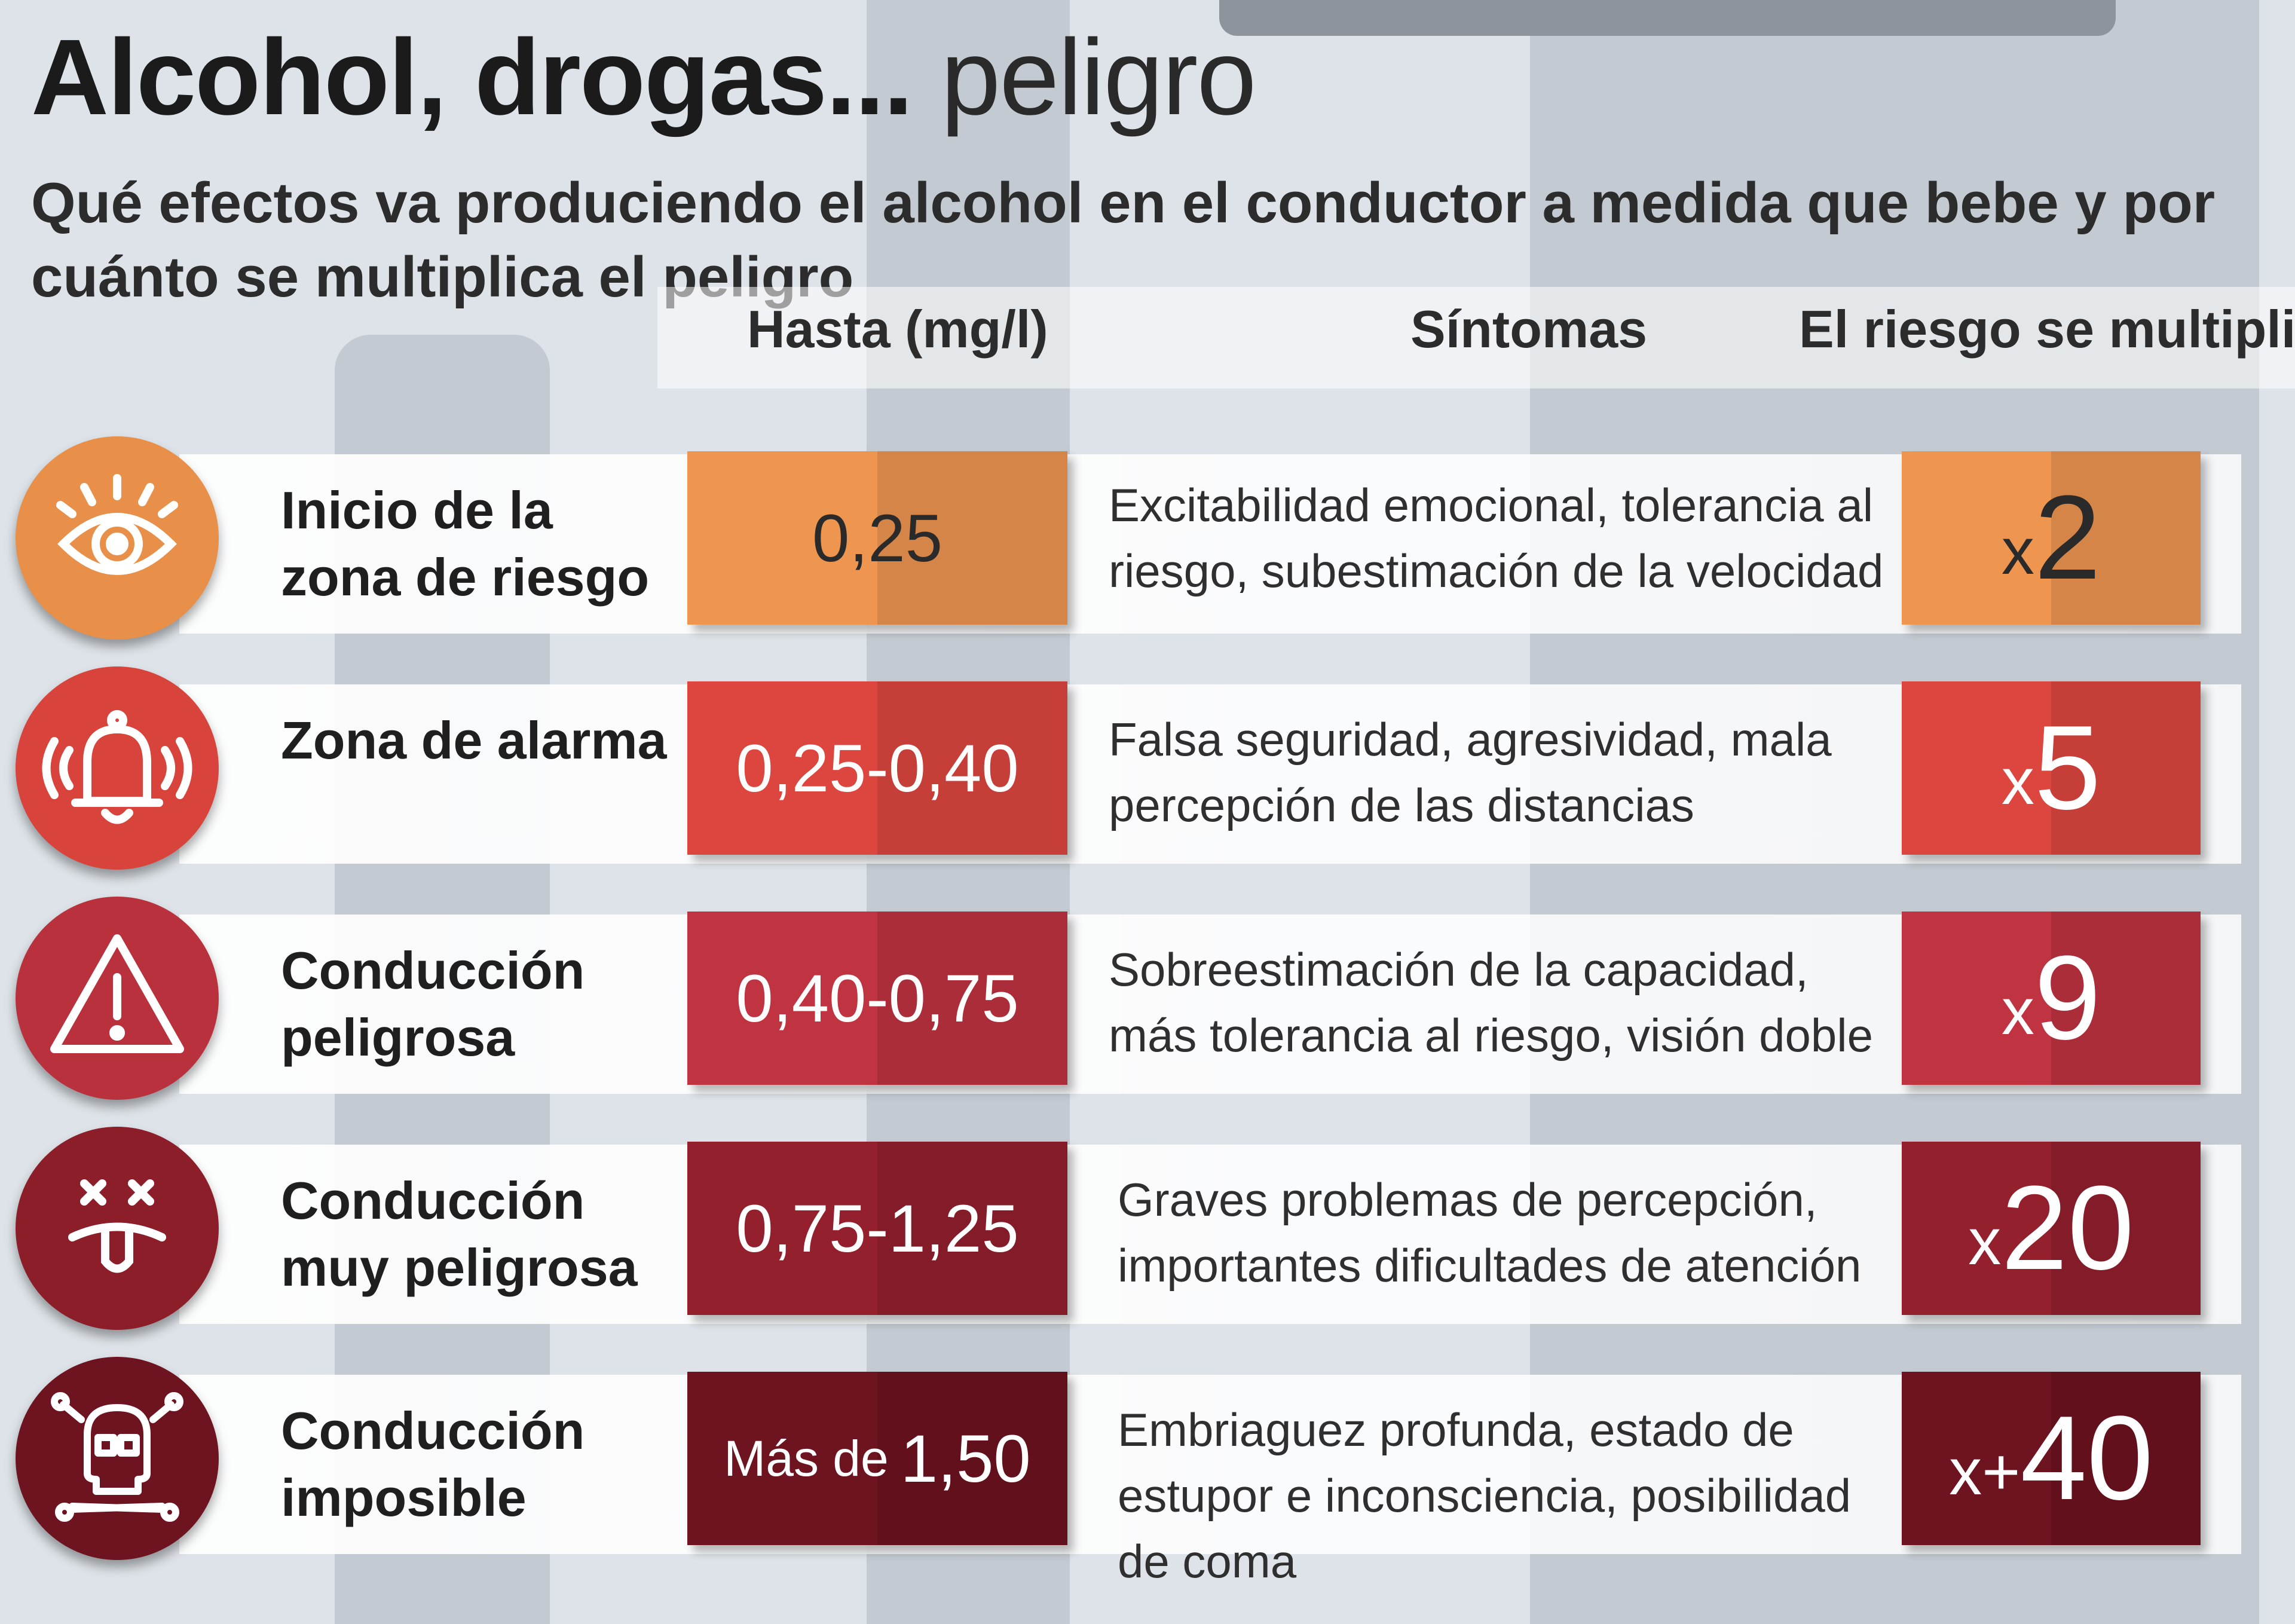 The image size is (2295, 1624). I want to click on header-band, so click(1476, 338).